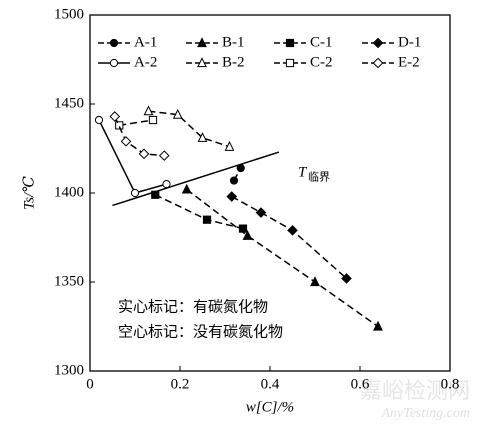 The height and width of the screenshot is (437, 481). I want to click on legend-label: C-2, so click(321, 62).